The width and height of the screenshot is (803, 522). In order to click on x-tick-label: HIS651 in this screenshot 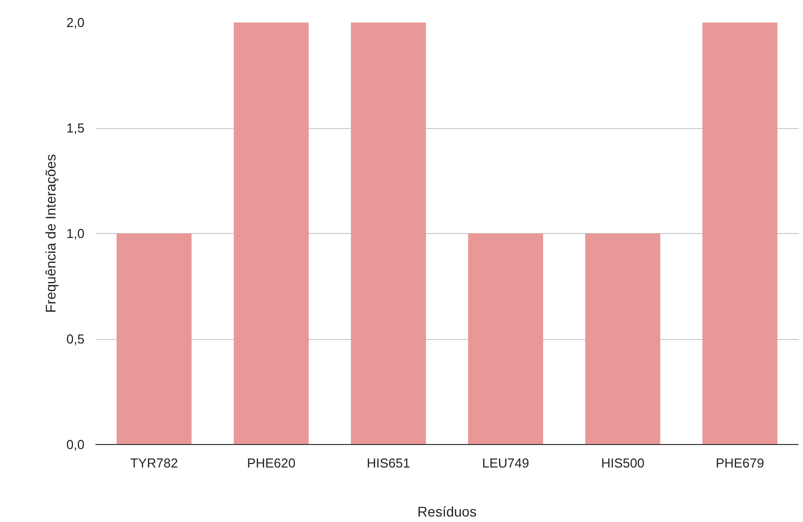, I will do `click(388, 463)`.